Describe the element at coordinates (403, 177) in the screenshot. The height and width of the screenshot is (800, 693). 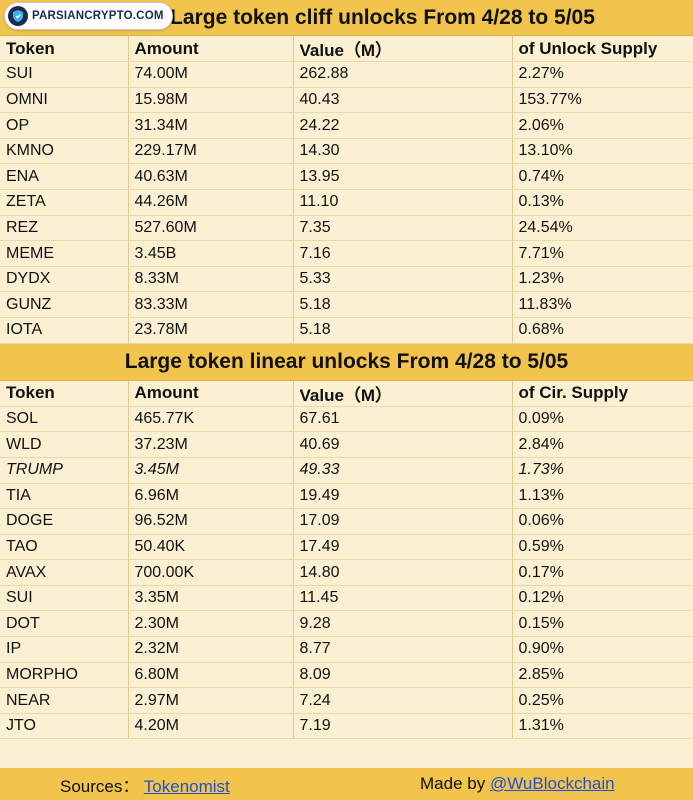
I see `value-cell: 13.95` at that location.